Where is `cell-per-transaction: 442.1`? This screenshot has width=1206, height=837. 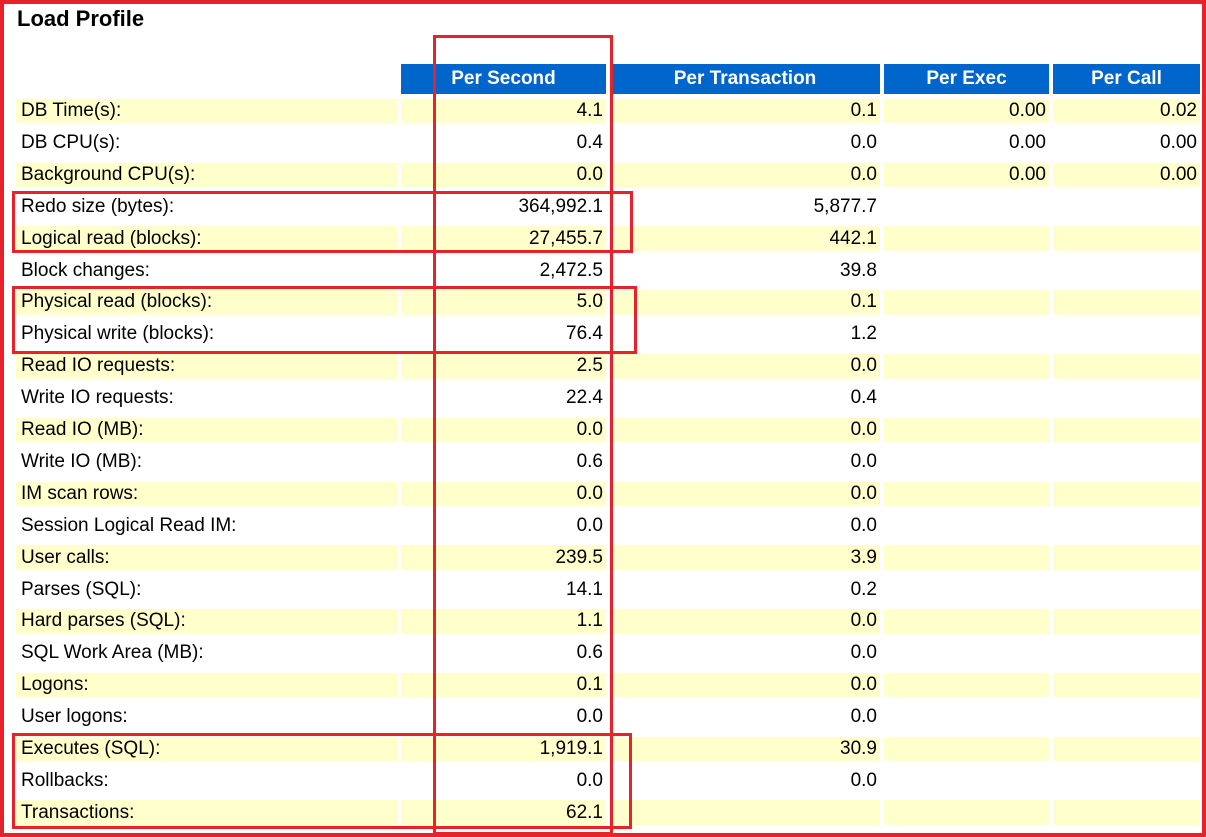
cell-per-transaction: 442.1 is located at coordinates (745, 238).